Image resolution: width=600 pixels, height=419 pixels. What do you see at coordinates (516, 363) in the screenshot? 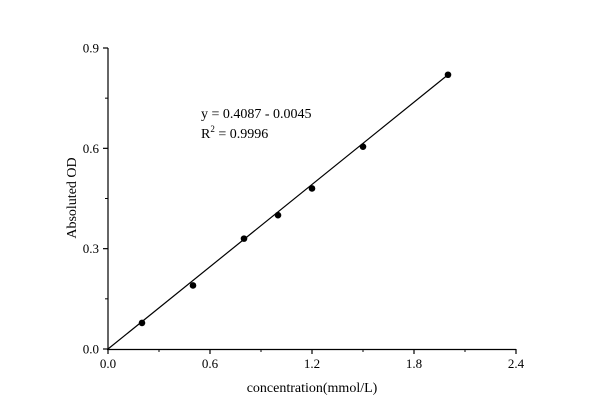
I see `x-tick-label: 2.4` at bounding box center [516, 363].